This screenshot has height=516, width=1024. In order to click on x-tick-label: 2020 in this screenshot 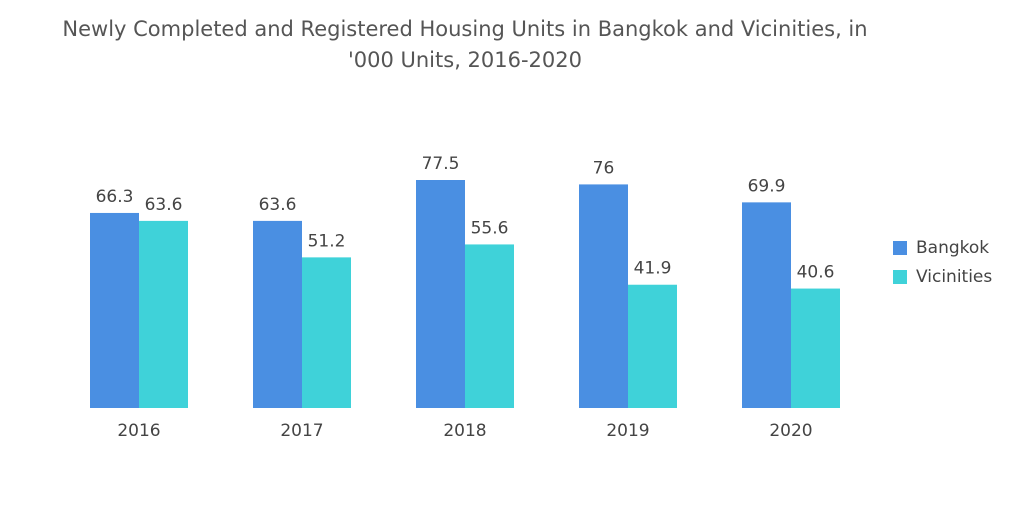, I will do `click(790, 431)`.